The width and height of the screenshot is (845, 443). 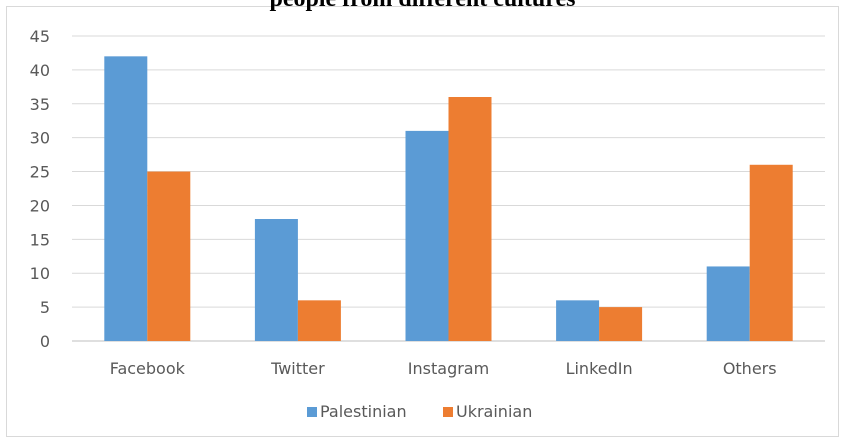 What do you see at coordinates (40, 273) in the screenshot?
I see `y-tick-label: 10` at bounding box center [40, 273].